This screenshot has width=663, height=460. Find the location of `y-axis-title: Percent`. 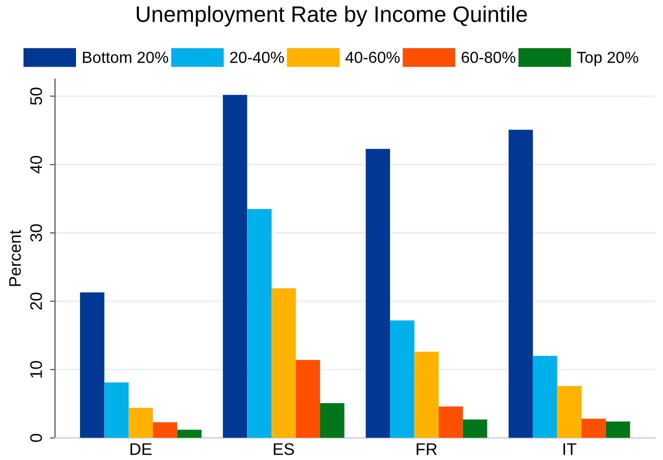

y-axis-title: Percent is located at coordinates (15, 258).